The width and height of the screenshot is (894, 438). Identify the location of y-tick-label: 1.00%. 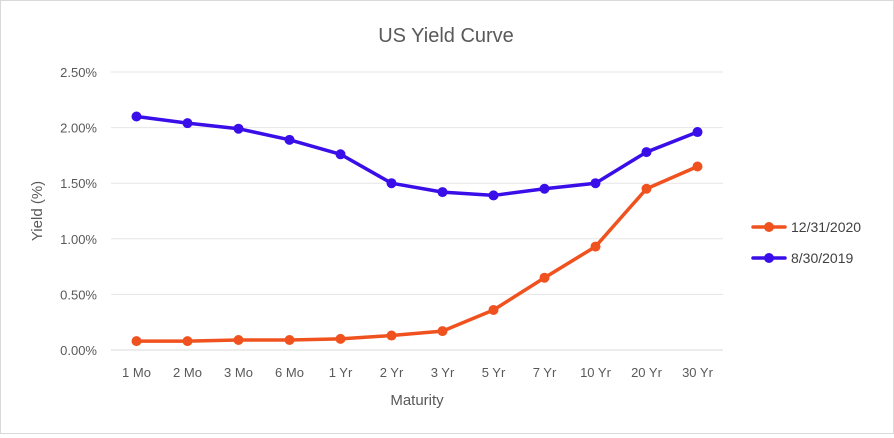
(78, 239).